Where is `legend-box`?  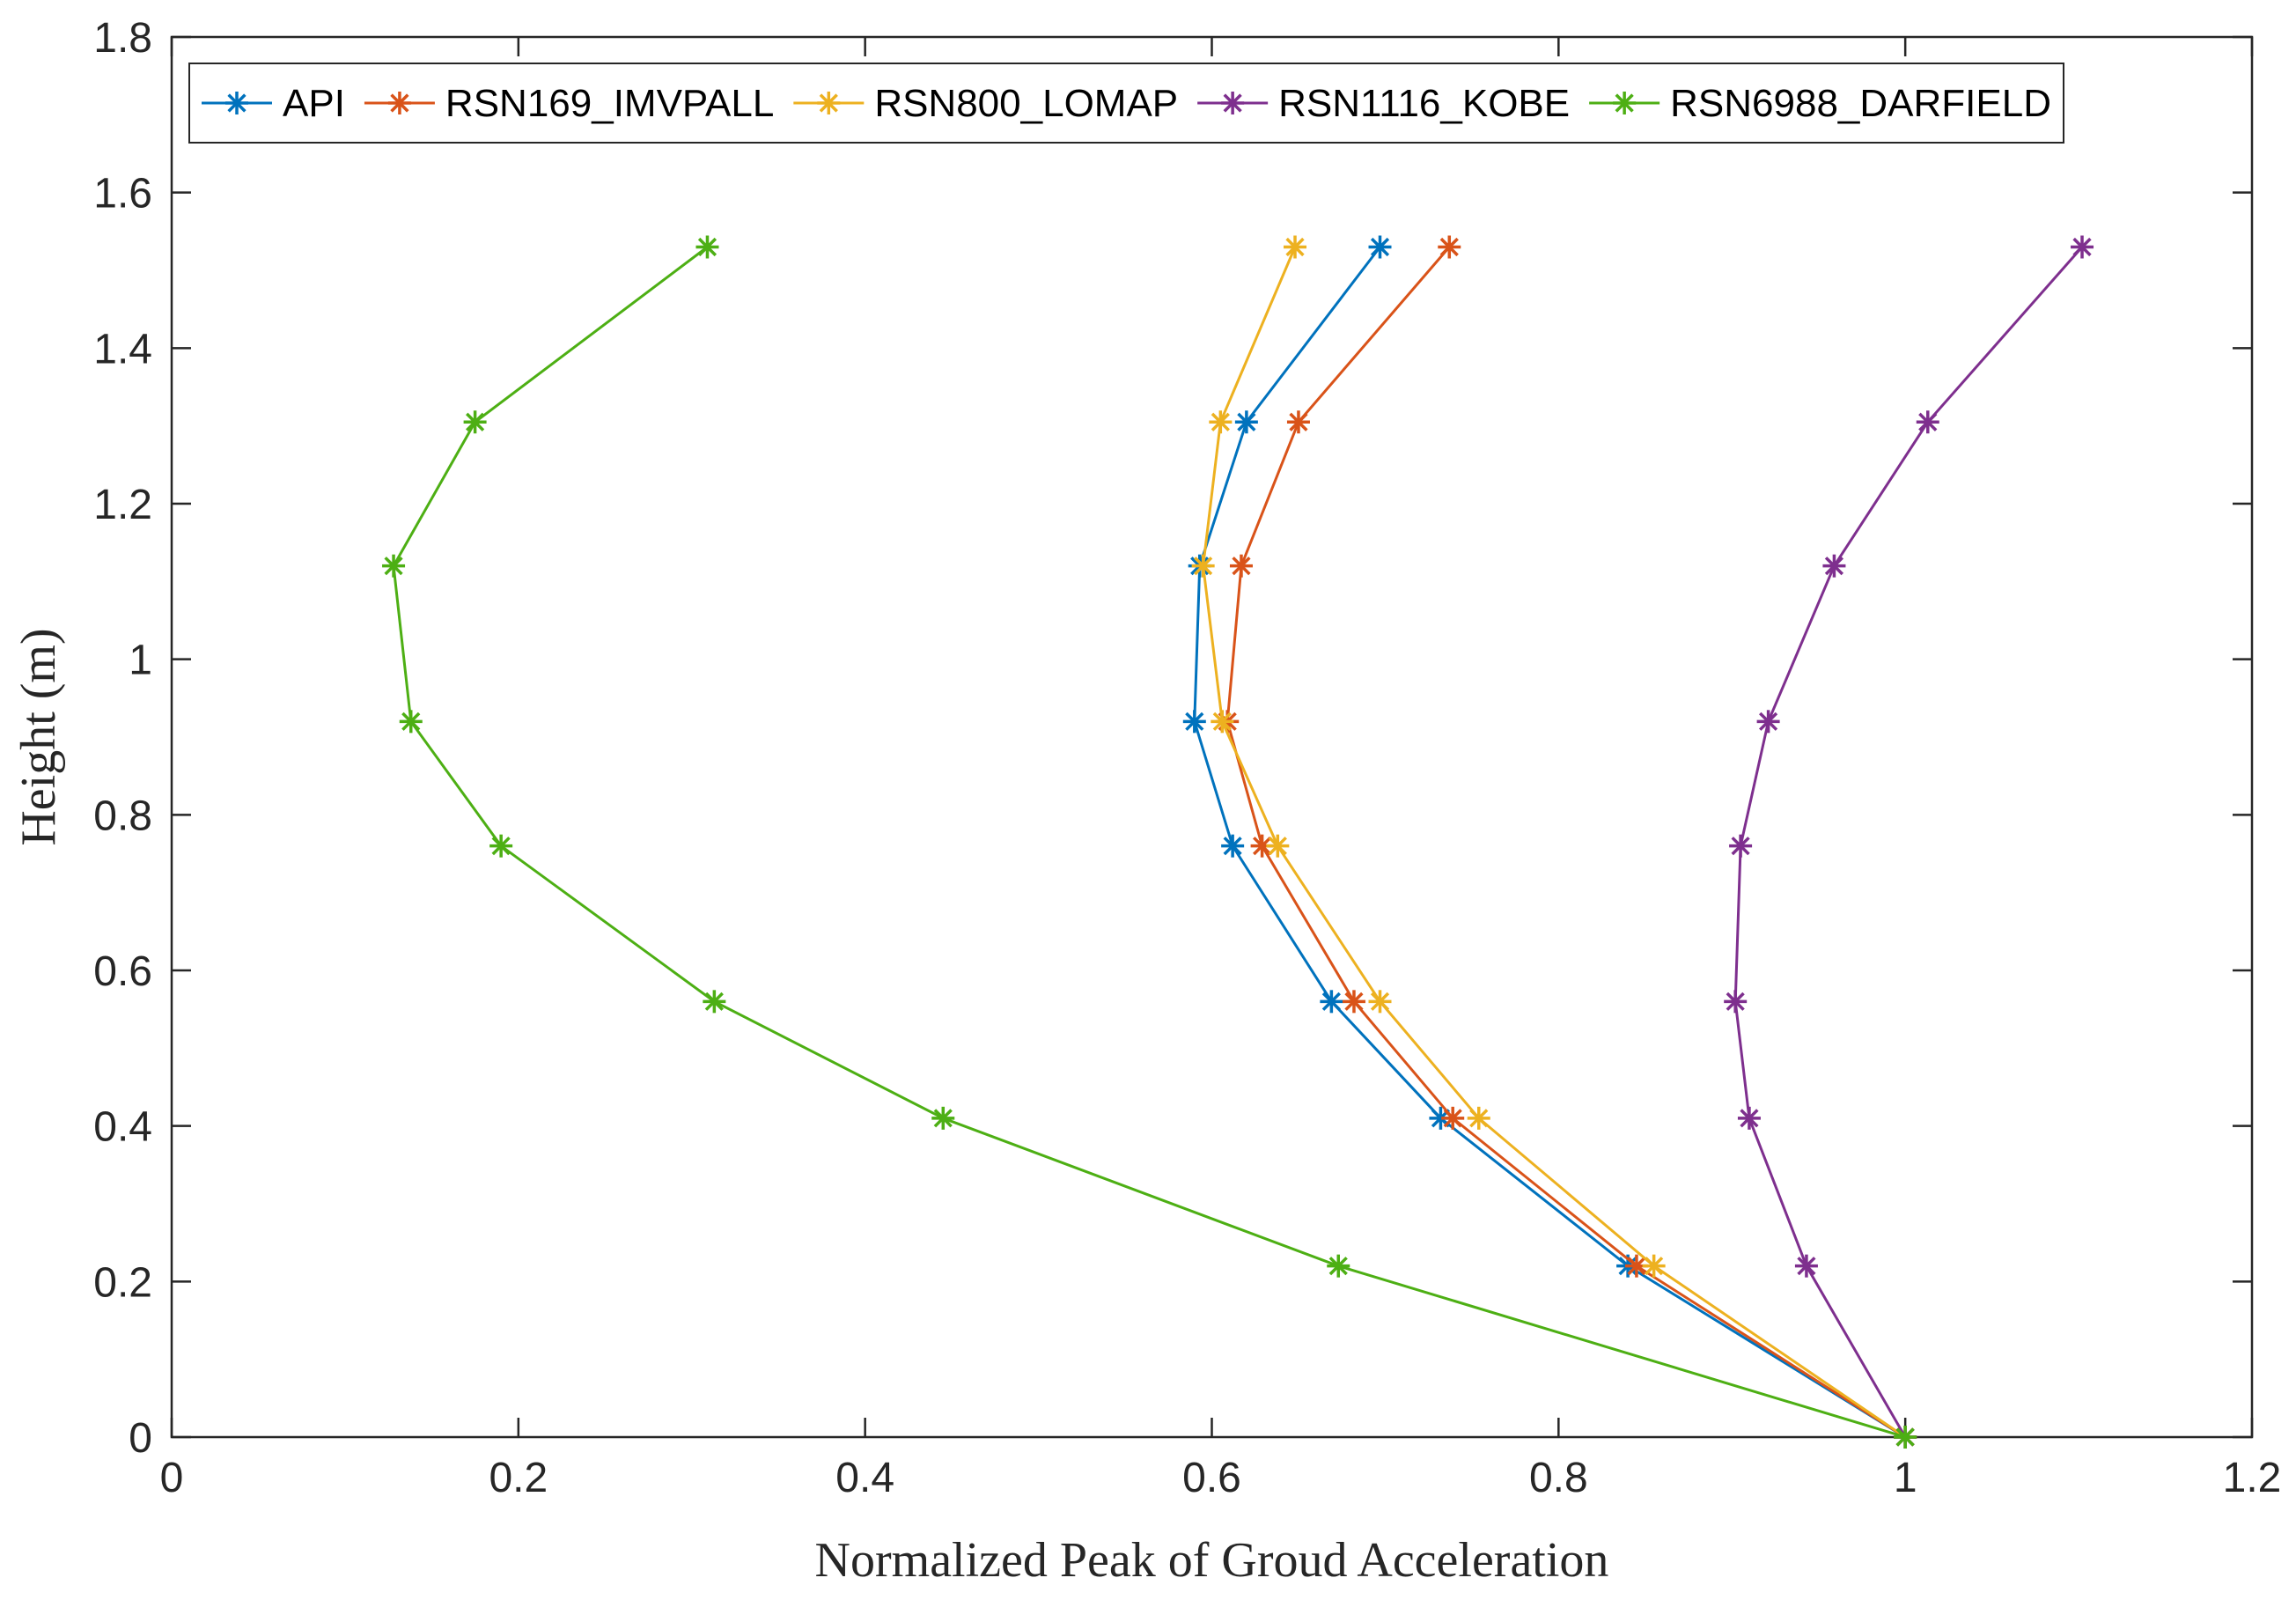
legend-box is located at coordinates (1126, 104).